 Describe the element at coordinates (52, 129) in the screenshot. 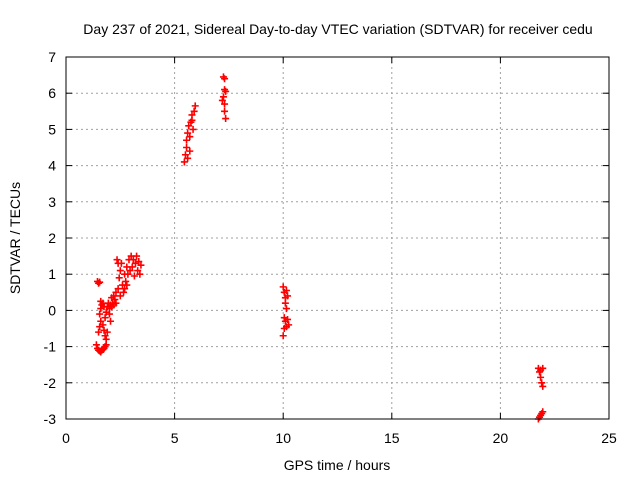

I see `y-tick-label: 5` at that location.